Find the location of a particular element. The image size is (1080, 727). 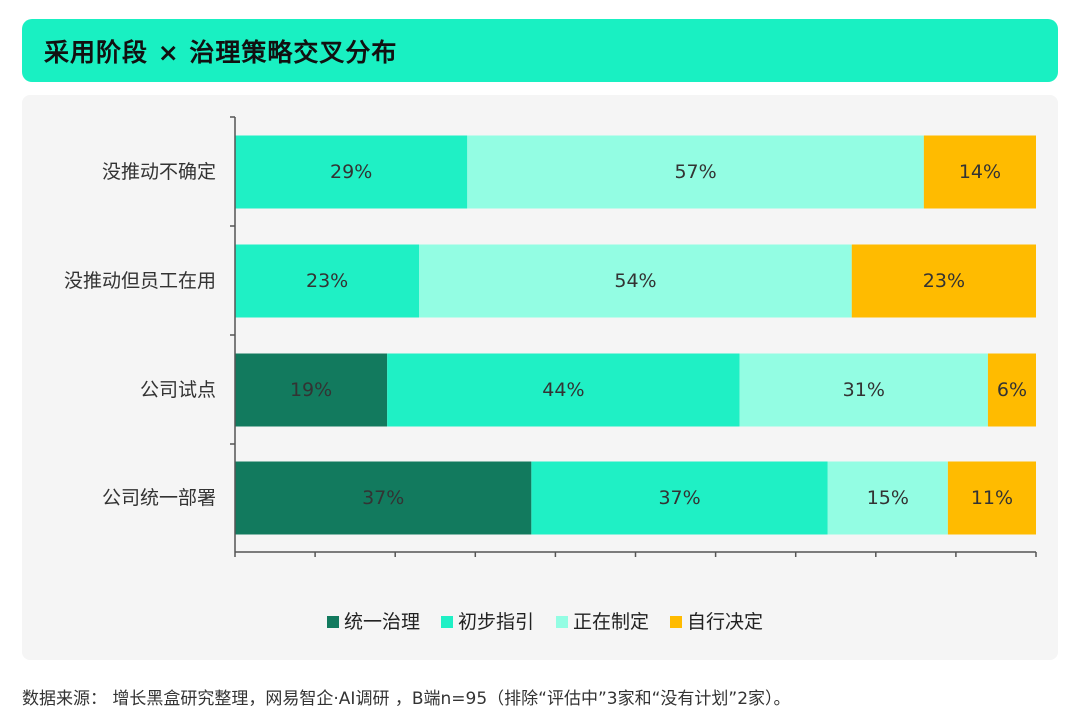

legend: 统一治理 初步指引 正在制定 自行决定 is located at coordinates (545, 622).